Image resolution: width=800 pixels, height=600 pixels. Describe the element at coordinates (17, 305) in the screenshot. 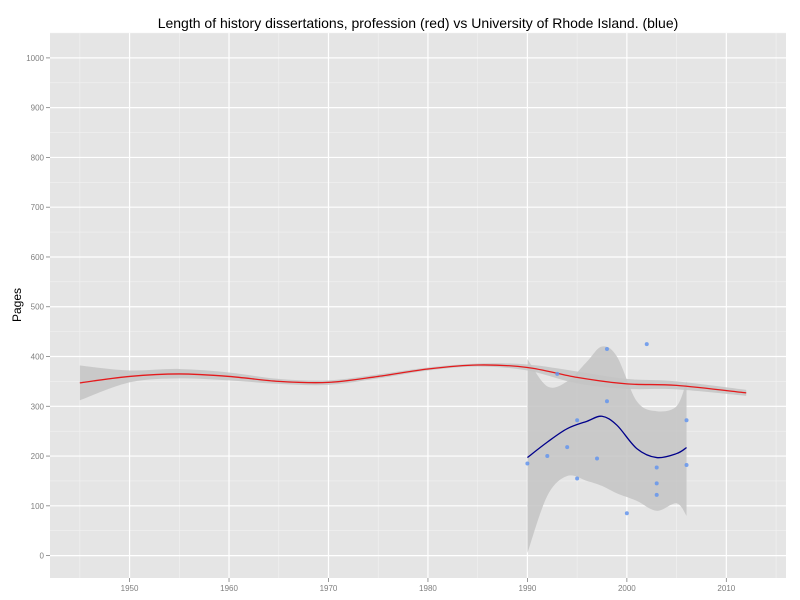

I see `y-axis-label: Pages` at that location.